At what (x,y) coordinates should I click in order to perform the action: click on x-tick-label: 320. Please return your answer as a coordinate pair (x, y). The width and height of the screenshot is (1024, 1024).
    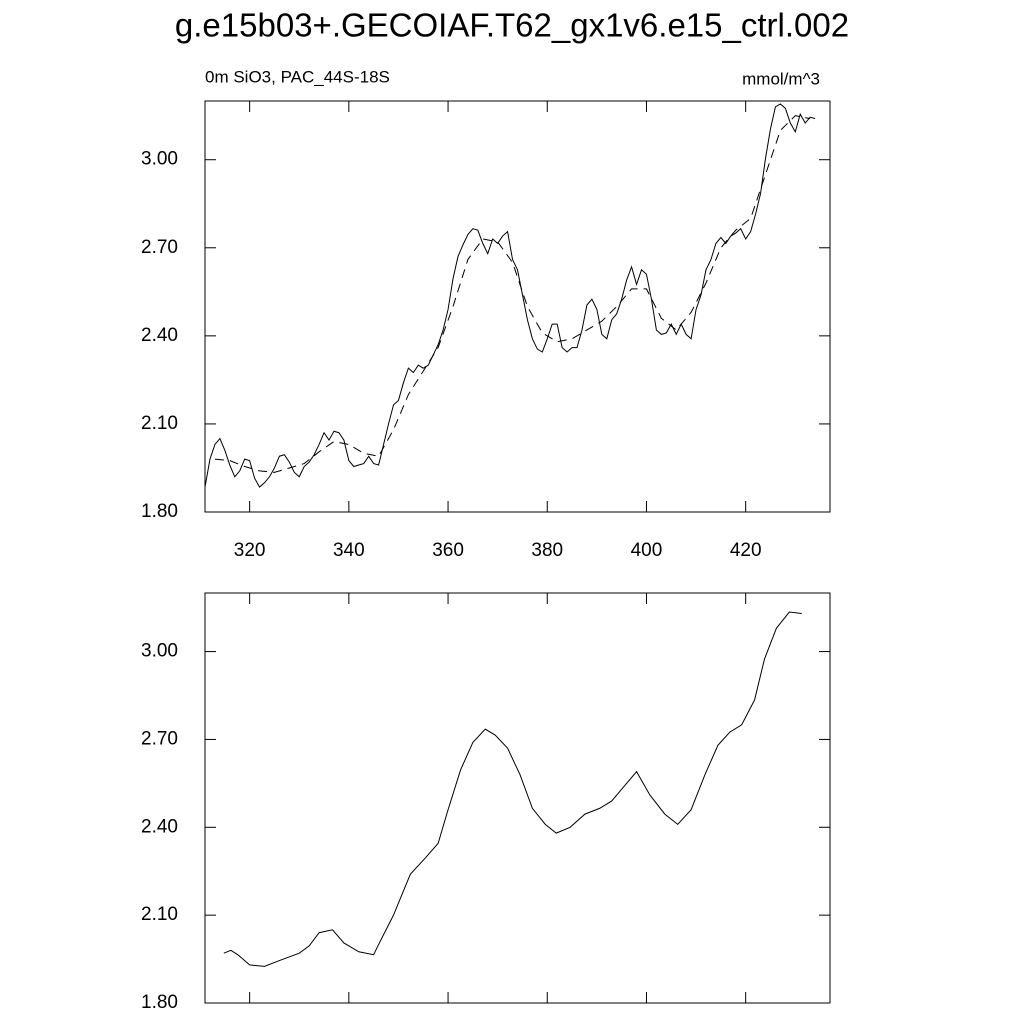
    Looking at the image, I should click on (250, 550).